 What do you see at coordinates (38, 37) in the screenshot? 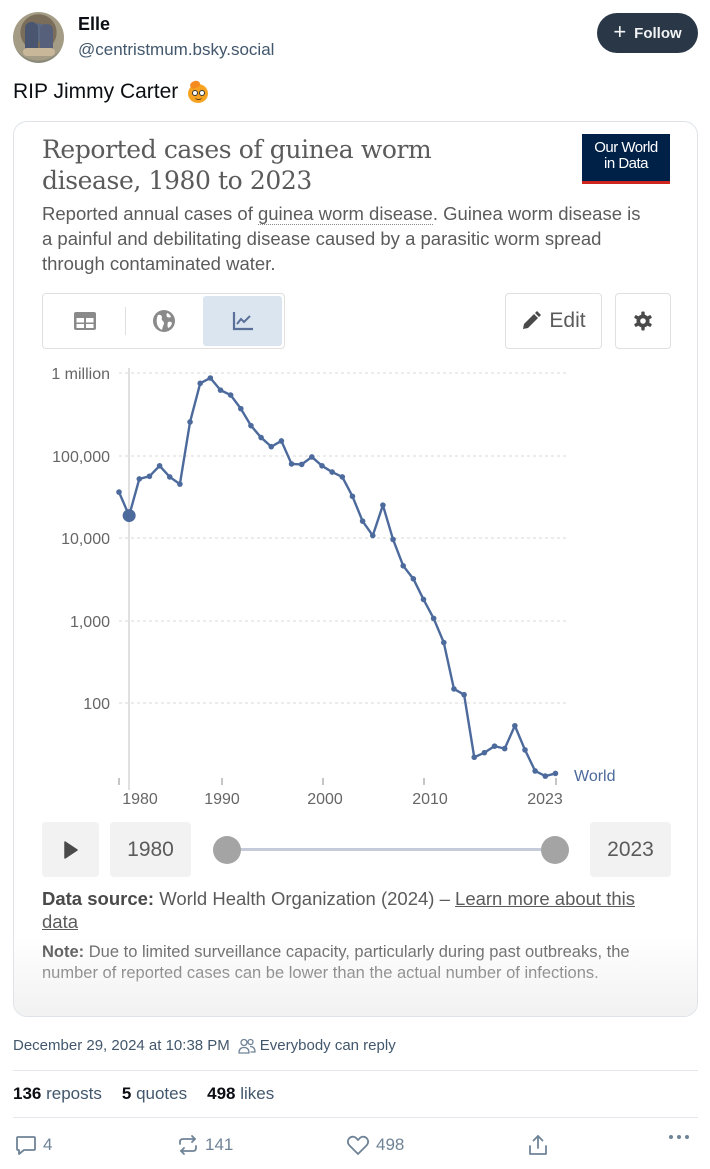
I see `avatar` at bounding box center [38, 37].